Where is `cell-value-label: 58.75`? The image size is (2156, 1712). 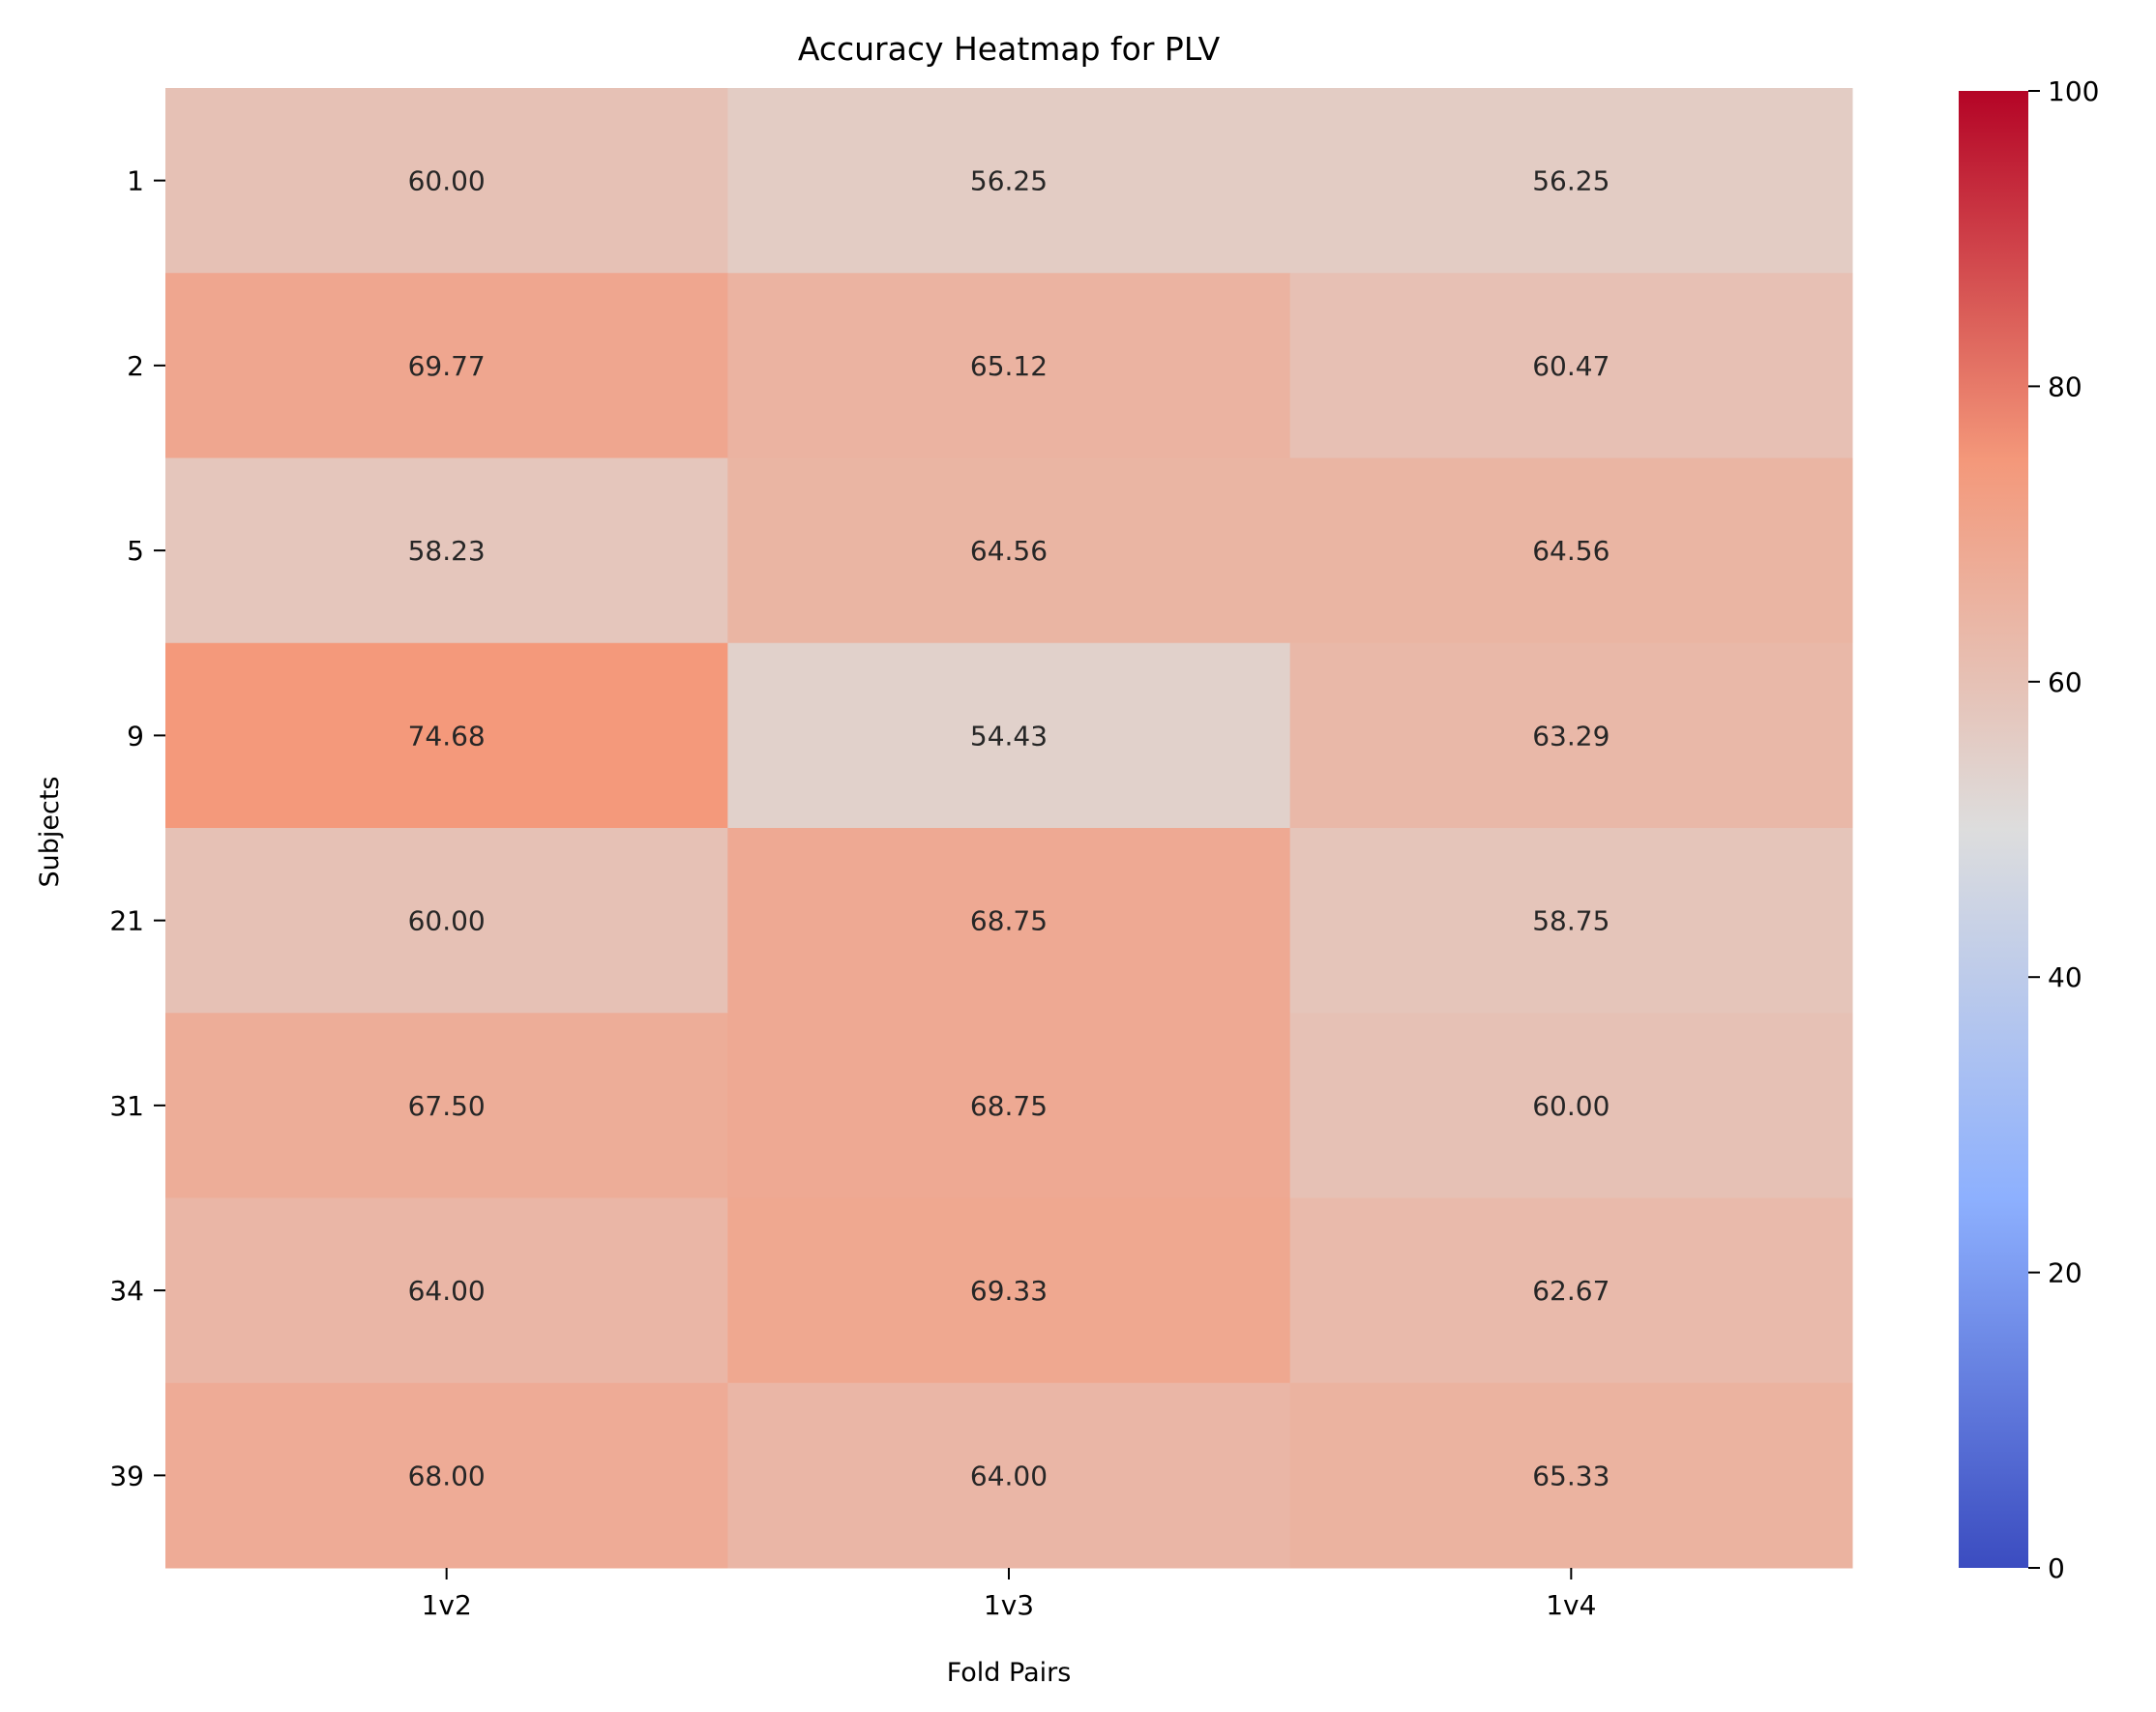 cell-value-label: 58.75 is located at coordinates (1571, 921).